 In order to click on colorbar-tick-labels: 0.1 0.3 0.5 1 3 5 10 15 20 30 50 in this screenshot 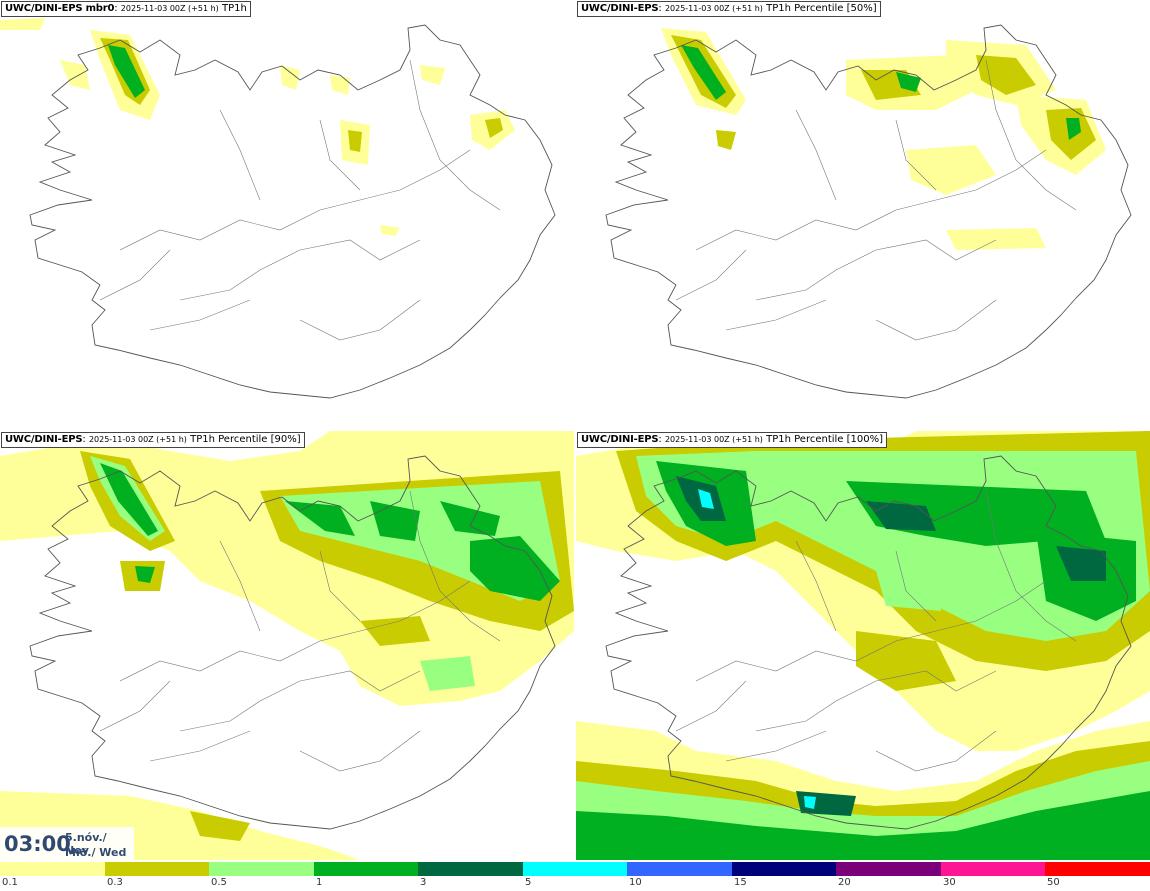, I will do `click(575, 883)`.